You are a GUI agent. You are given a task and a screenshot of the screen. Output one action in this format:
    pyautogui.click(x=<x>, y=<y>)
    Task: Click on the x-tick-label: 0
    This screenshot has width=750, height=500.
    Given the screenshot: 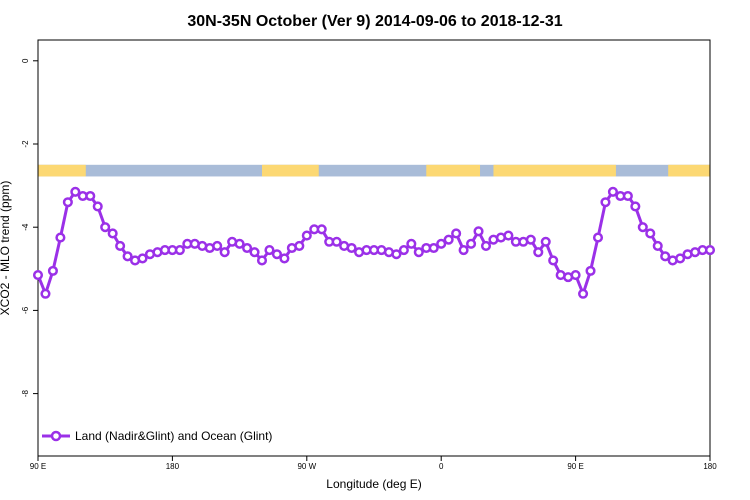 What is the action you would take?
    pyautogui.click(x=441, y=466)
    